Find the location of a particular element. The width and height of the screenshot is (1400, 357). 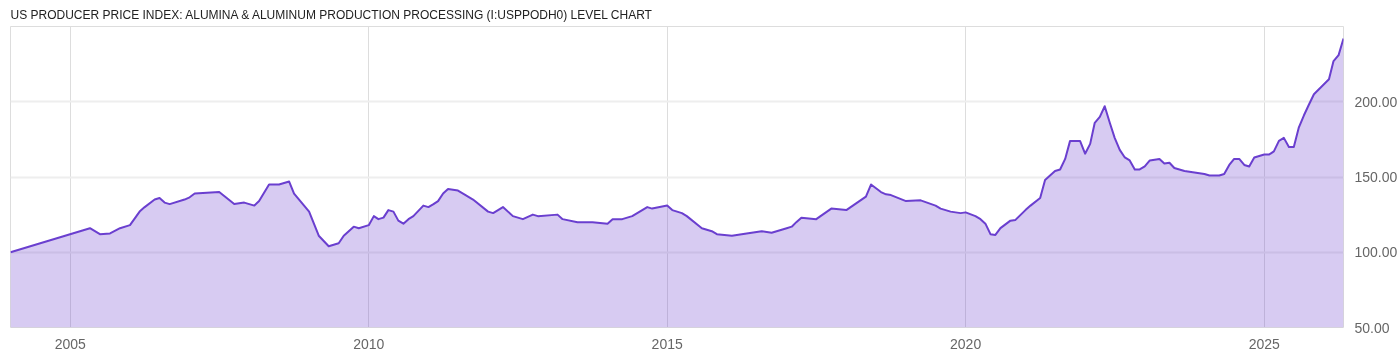

x-tick-label: 2020 is located at coordinates (966, 343).